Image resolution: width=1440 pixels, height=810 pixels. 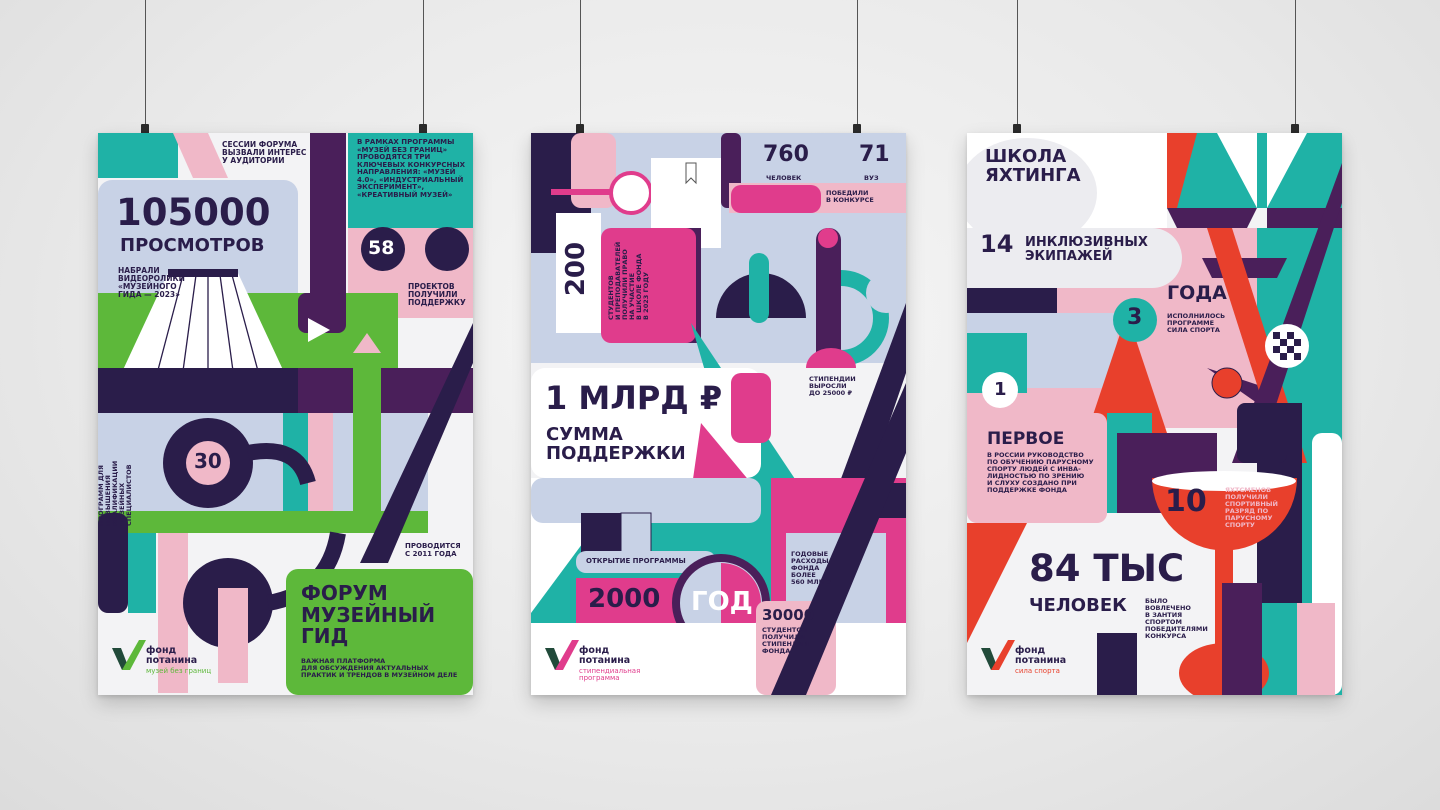 I want to click on universities-label: вуз, so click(x=871, y=178).